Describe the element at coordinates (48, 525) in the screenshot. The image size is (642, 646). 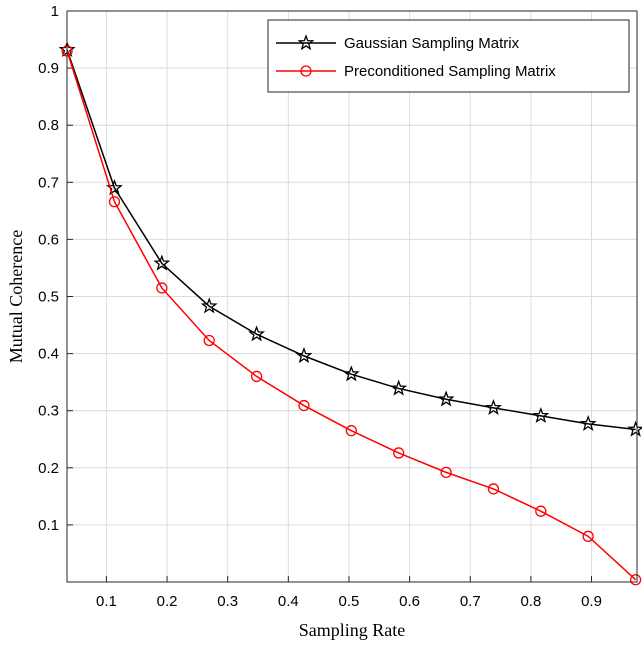
I see `y-tick-label: 0.1` at that location.